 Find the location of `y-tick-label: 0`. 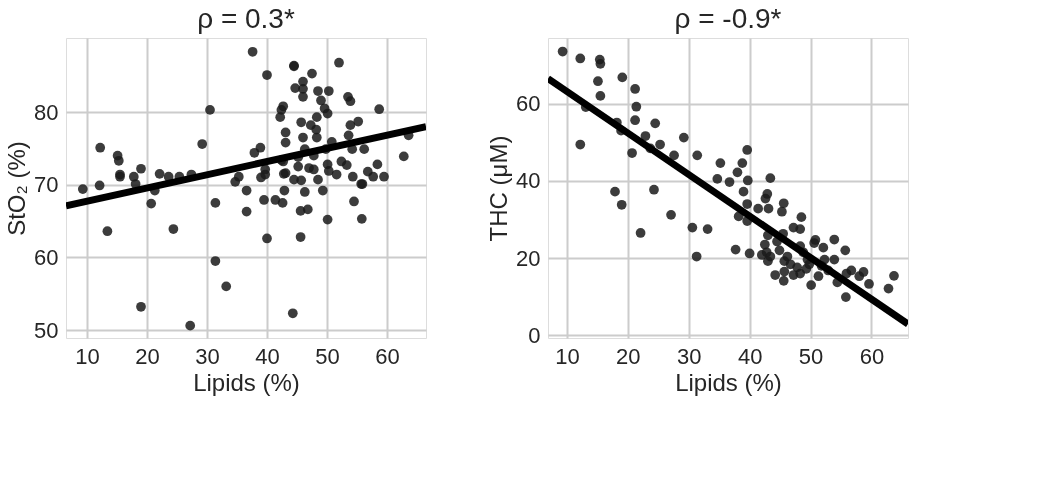

y-tick-label: 0 is located at coordinates (534, 335).